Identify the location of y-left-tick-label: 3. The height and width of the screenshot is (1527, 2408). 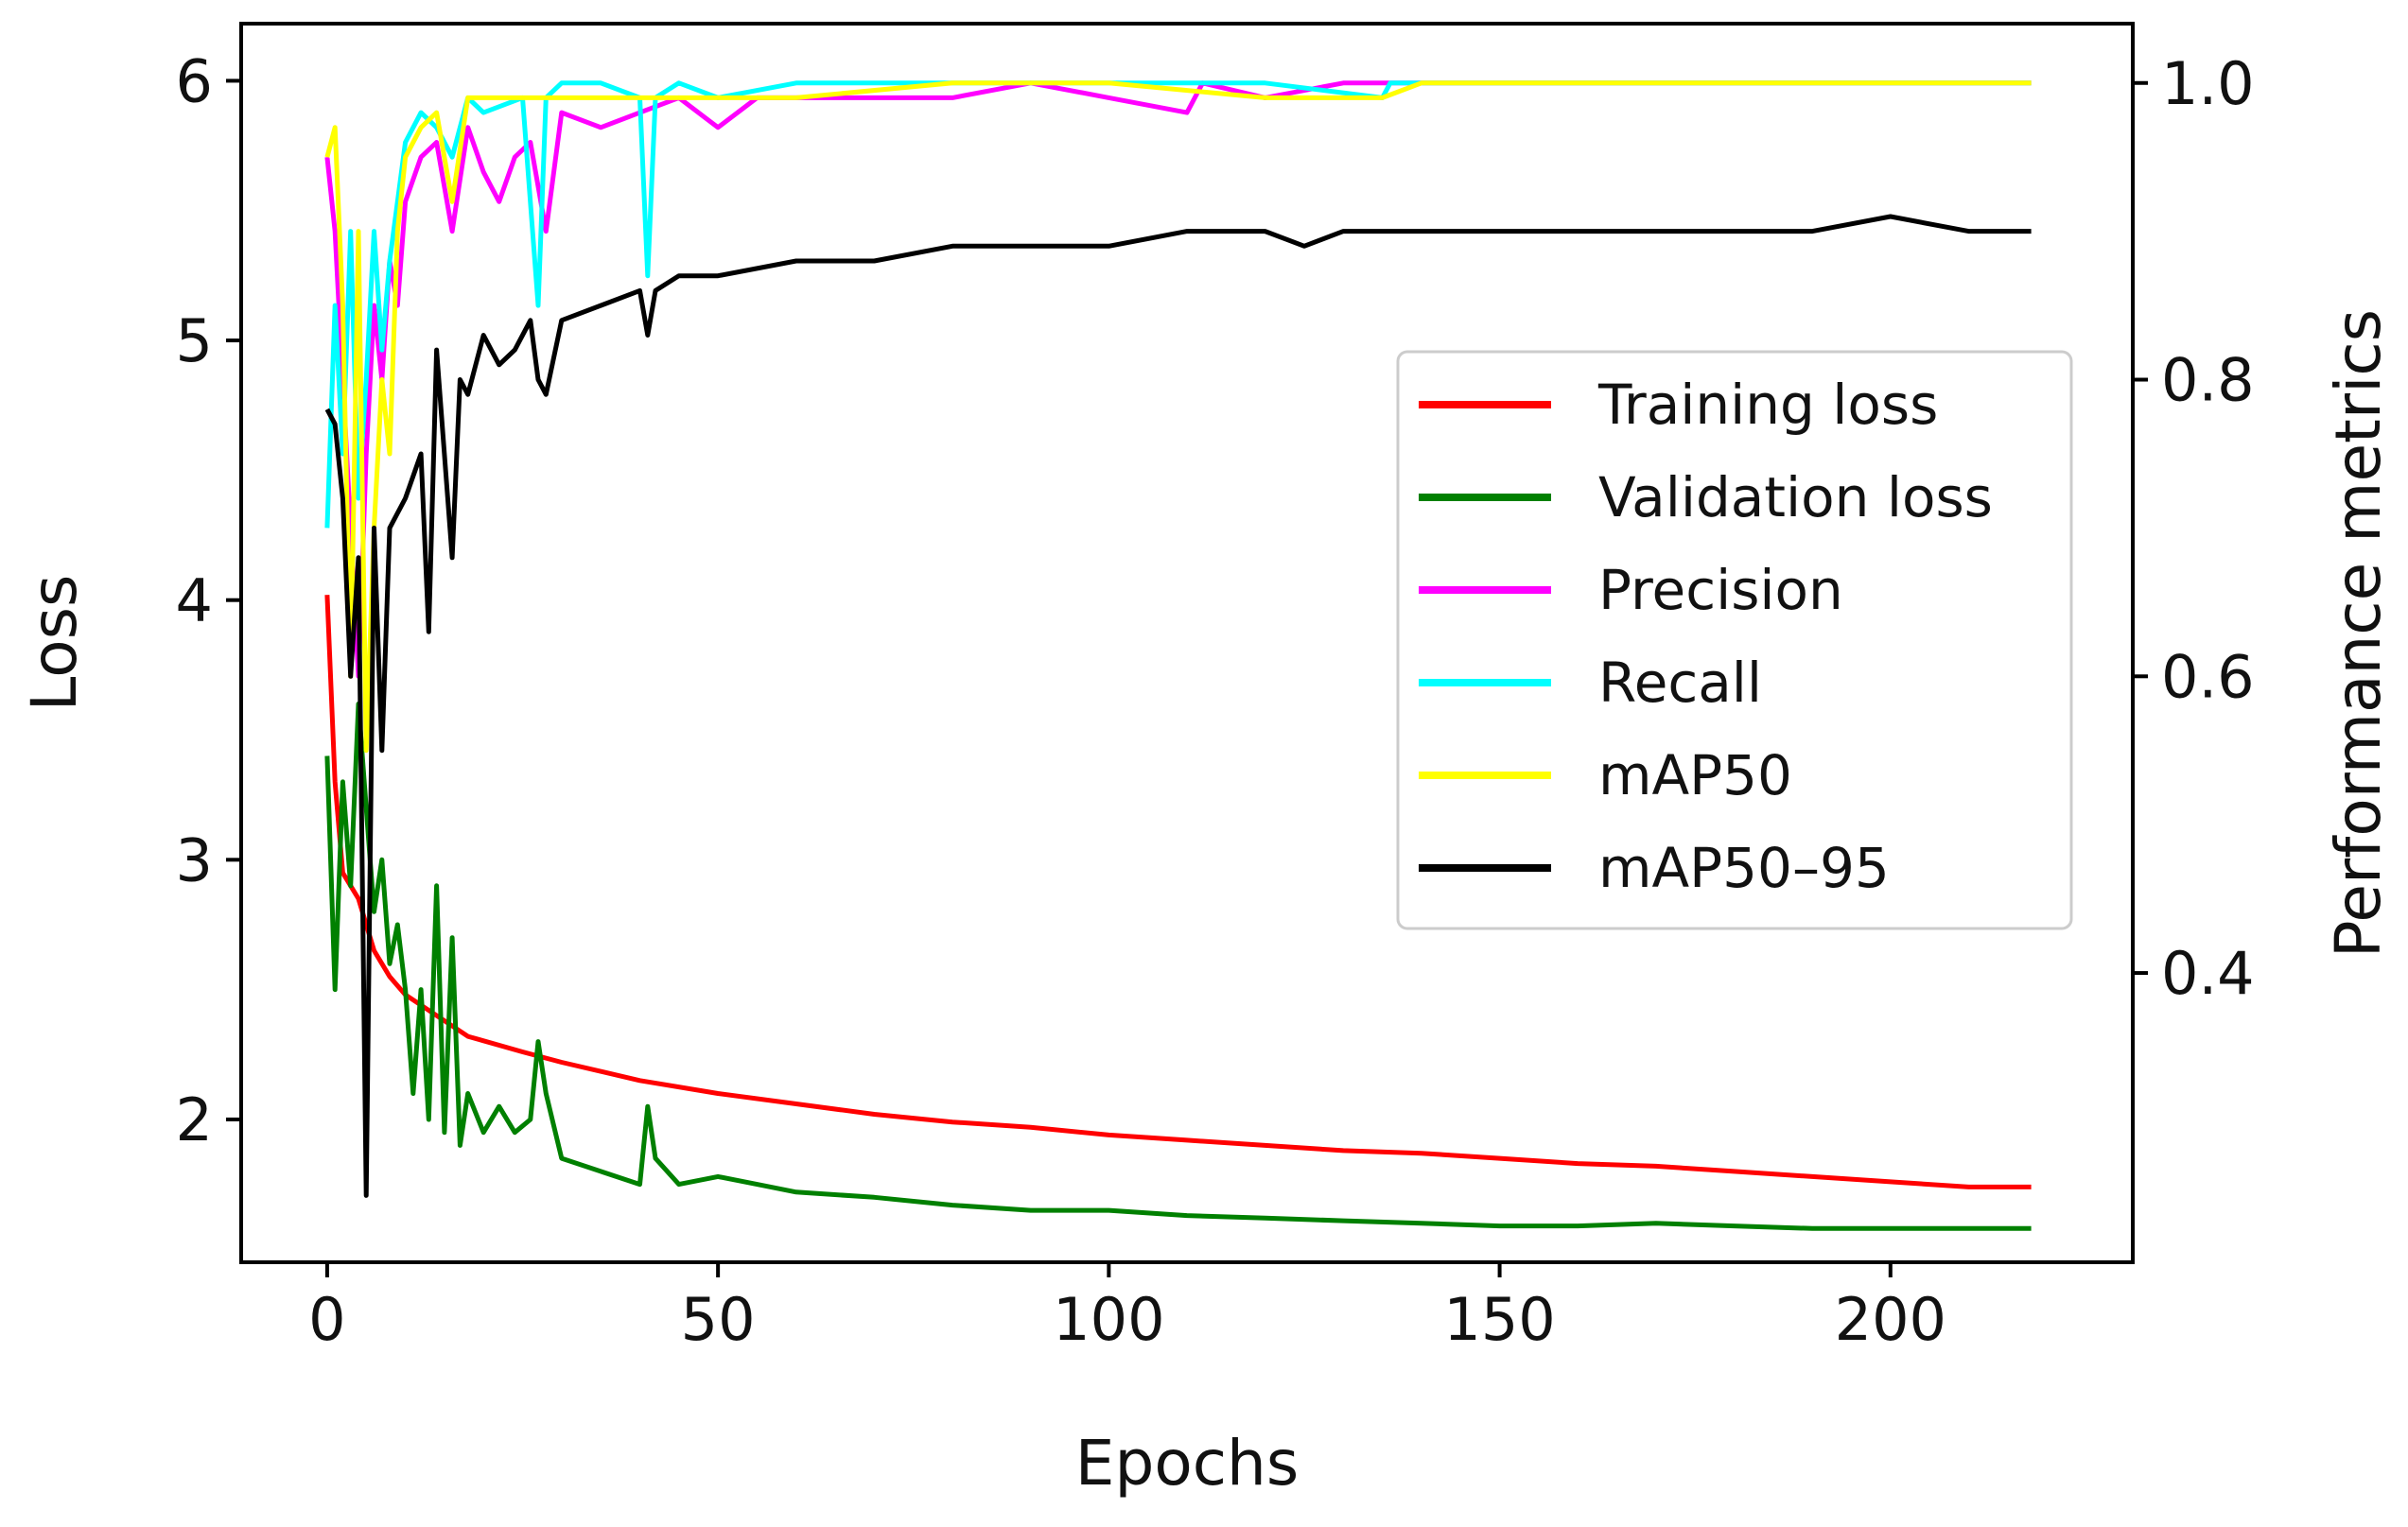
(195, 859).